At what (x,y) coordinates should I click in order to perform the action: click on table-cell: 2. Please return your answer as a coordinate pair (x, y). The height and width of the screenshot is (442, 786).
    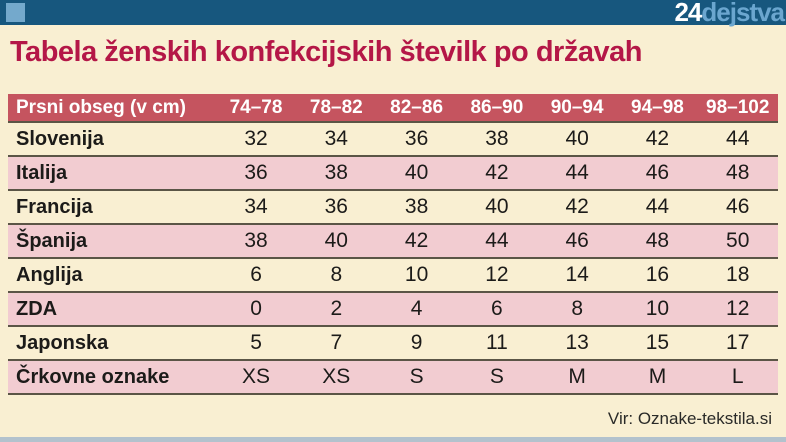
    Looking at the image, I should click on (336, 308).